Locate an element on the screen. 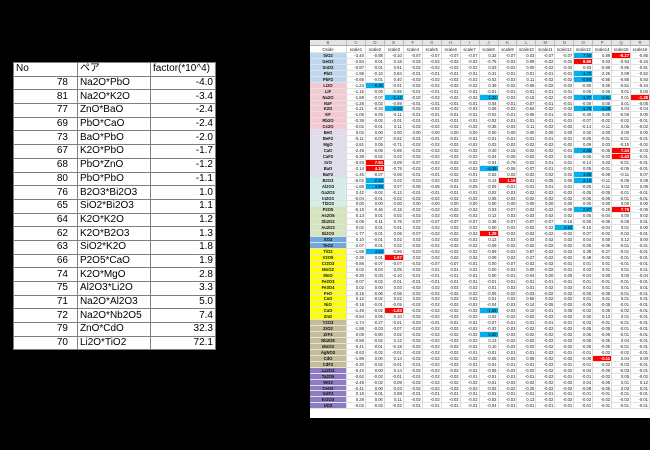 The image size is (650, 450). oxide-name-cell: BaO is located at coordinates (328, 168).